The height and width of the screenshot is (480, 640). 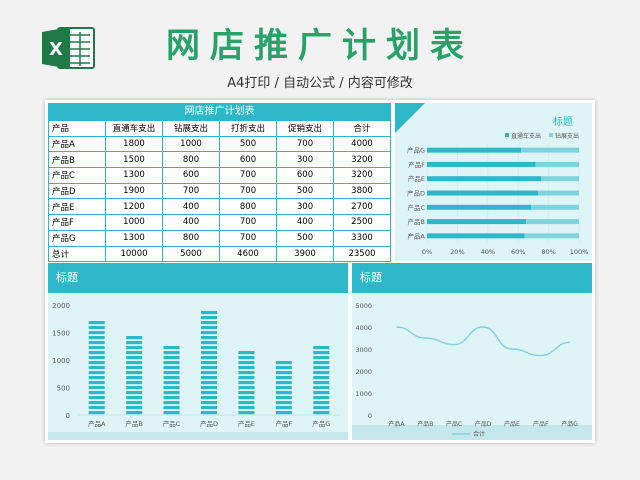 I want to click on table-cell: 2700, so click(x=362, y=207).